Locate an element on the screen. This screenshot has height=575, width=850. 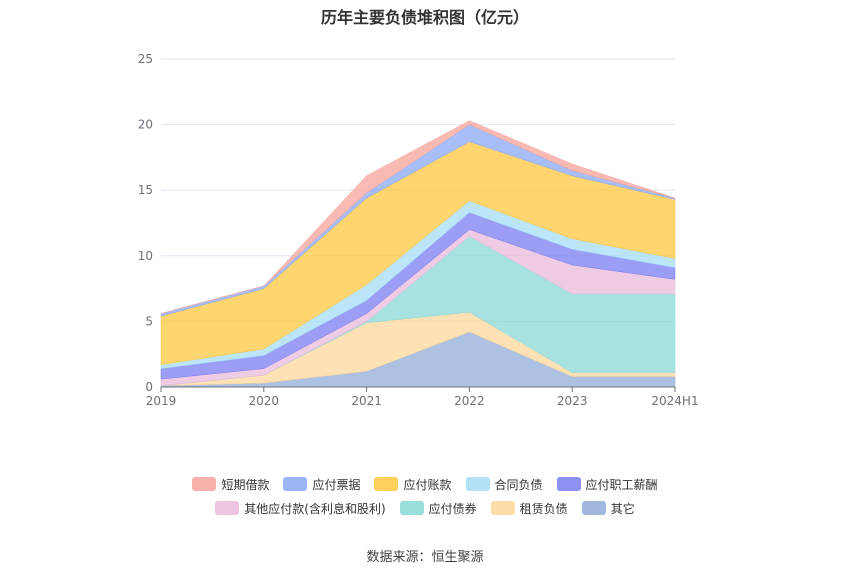
x-tick-label: 2023 is located at coordinates (572, 401).